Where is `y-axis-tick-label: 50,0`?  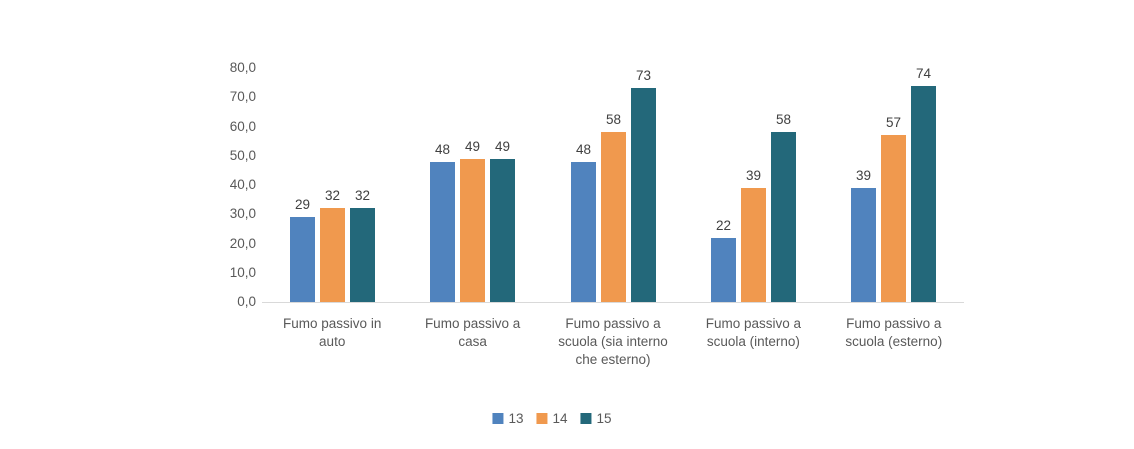 y-axis-tick-label: 50,0 is located at coordinates (242, 155).